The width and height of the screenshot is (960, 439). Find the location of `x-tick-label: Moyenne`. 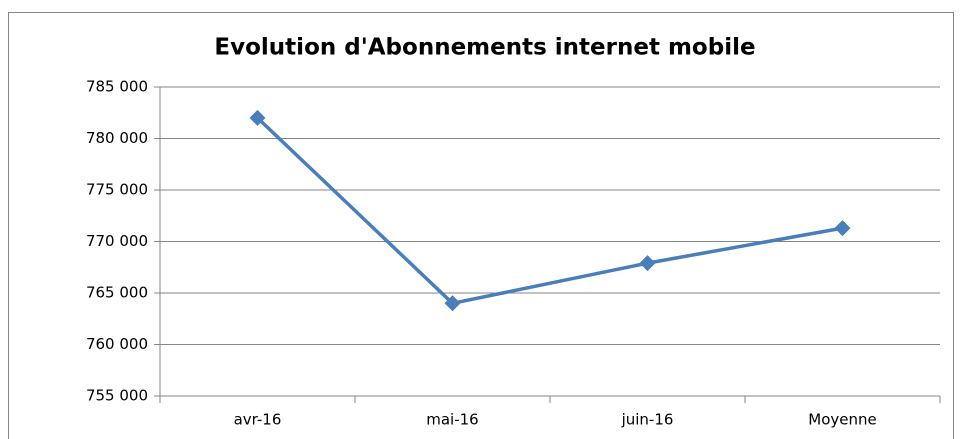

x-tick-label: Moyenne is located at coordinates (842, 420).